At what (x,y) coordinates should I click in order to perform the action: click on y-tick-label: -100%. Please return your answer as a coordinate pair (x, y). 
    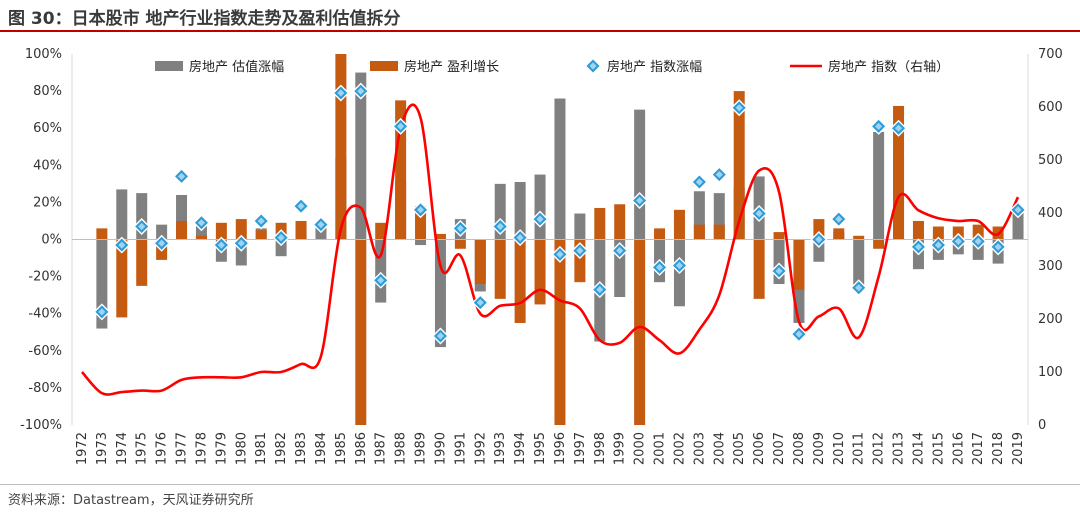
    Looking at the image, I should click on (41, 425).